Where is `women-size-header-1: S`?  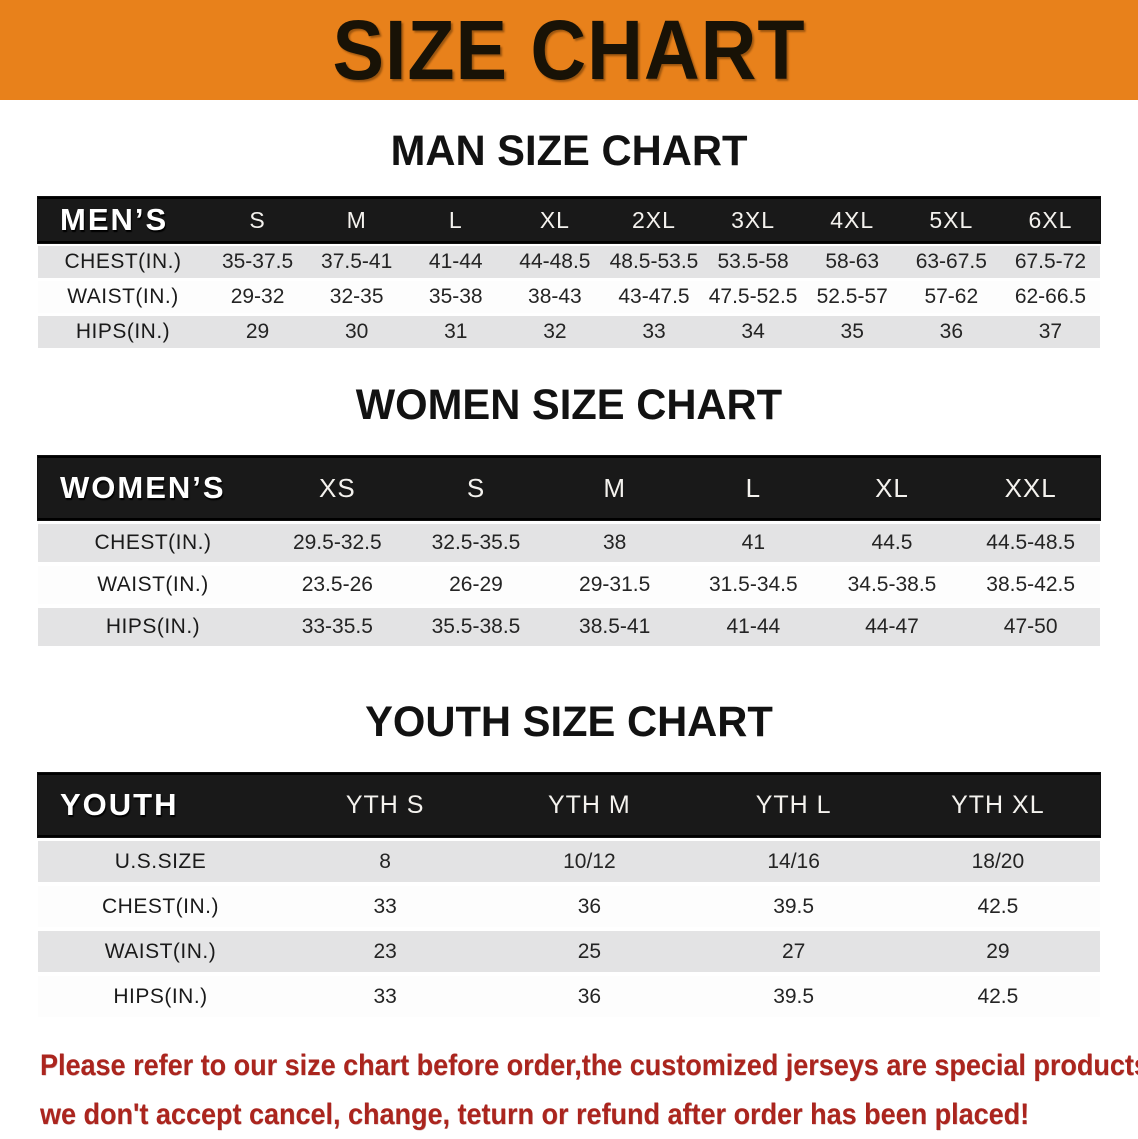
women-size-header-1: S is located at coordinates (476, 487).